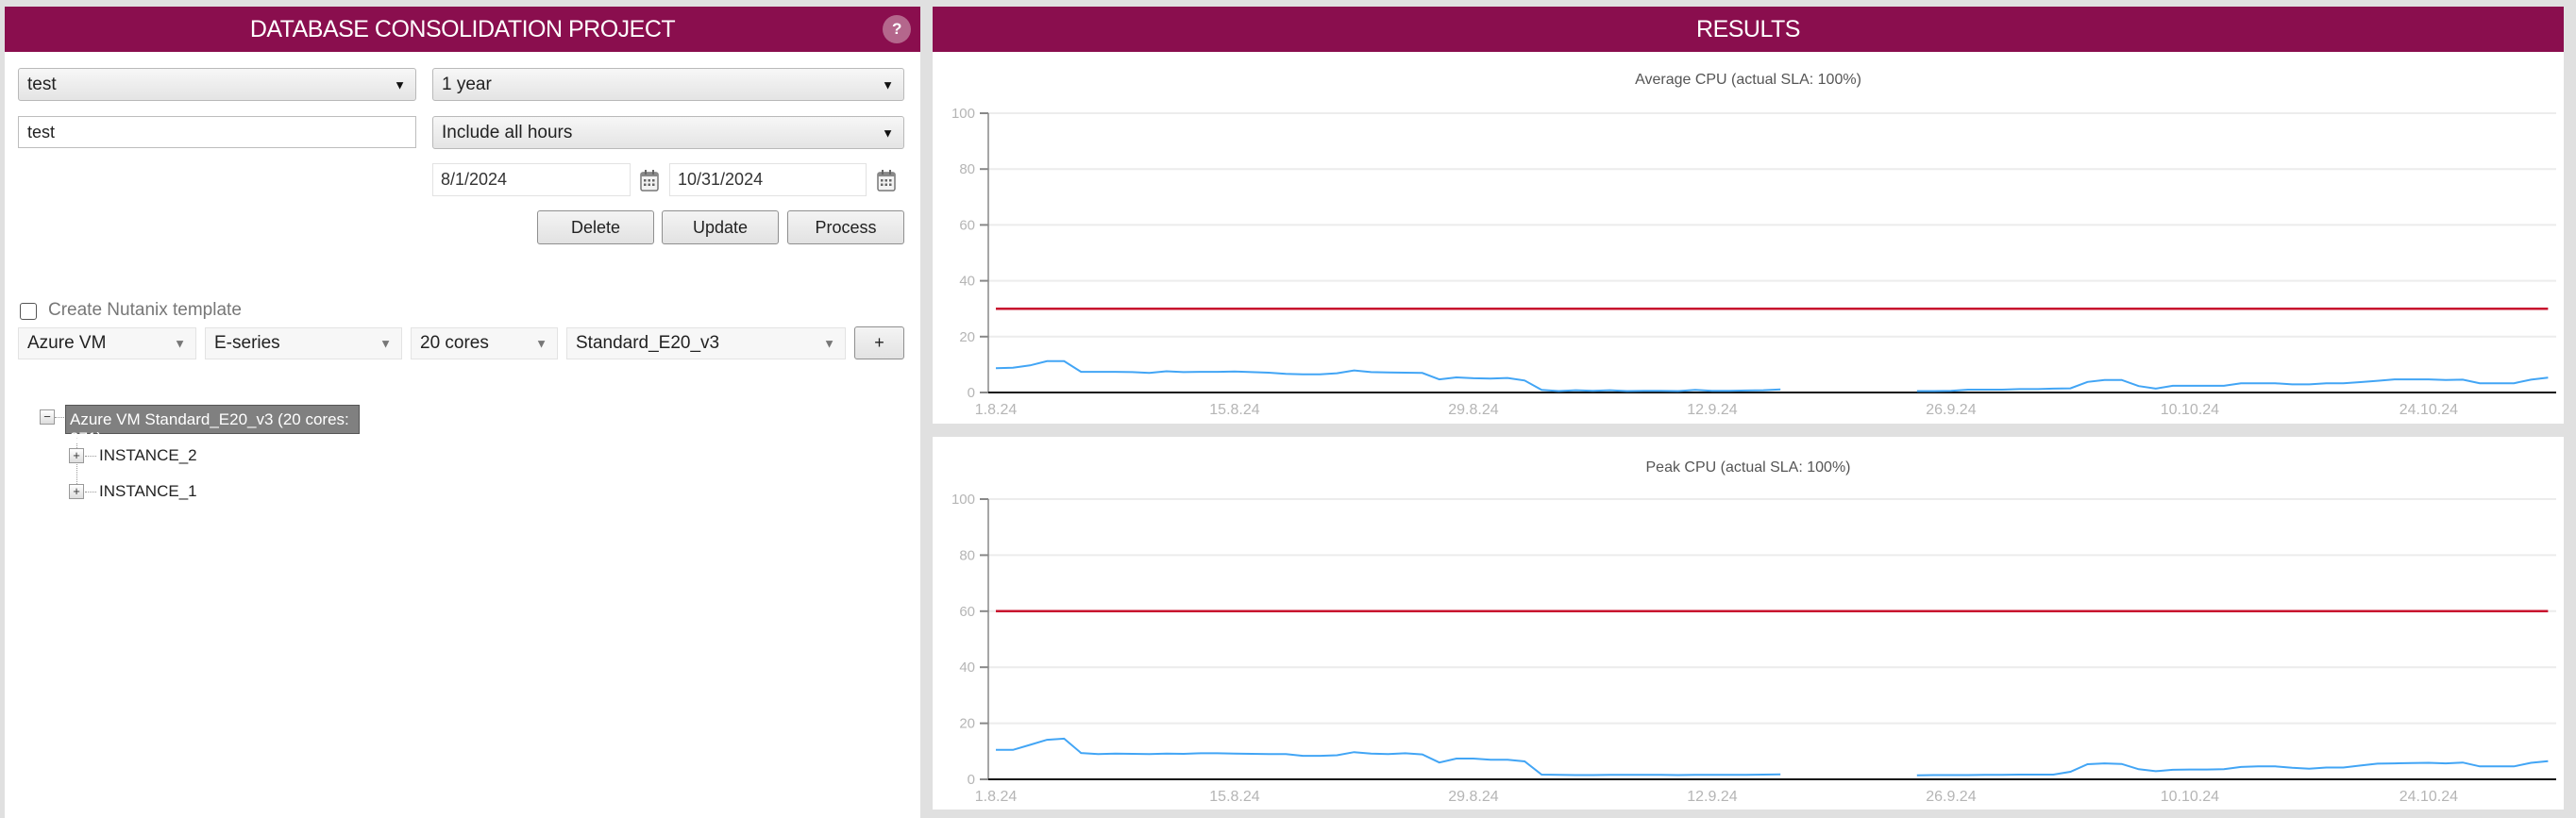  What do you see at coordinates (720, 227) in the screenshot?
I see `update-button: Update` at bounding box center [720, 227].